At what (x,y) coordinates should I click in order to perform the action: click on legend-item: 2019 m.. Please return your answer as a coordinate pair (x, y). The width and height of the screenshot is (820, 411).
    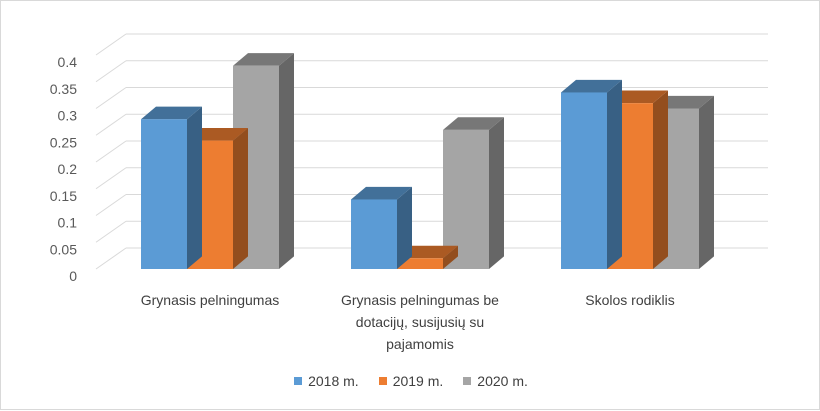
    Looking at the image, I should click on (411, 381).